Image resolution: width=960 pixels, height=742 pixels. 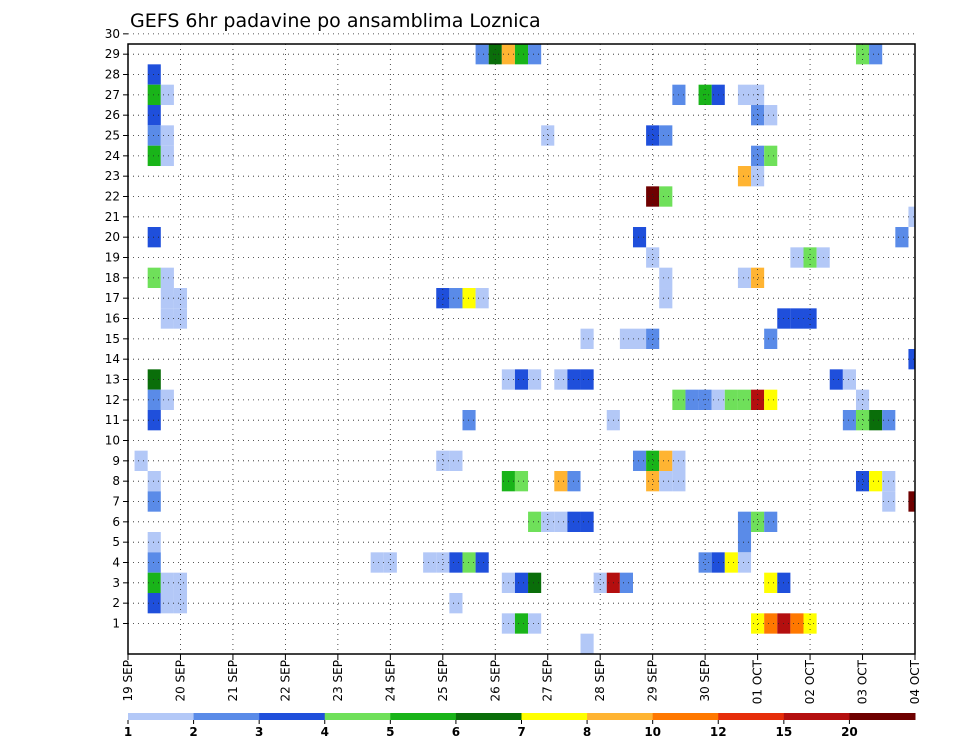 What do you see at coordinates (718, 732) in the screenshot?
I see `colorbar-label: 12` at bounding box center [718, 732].